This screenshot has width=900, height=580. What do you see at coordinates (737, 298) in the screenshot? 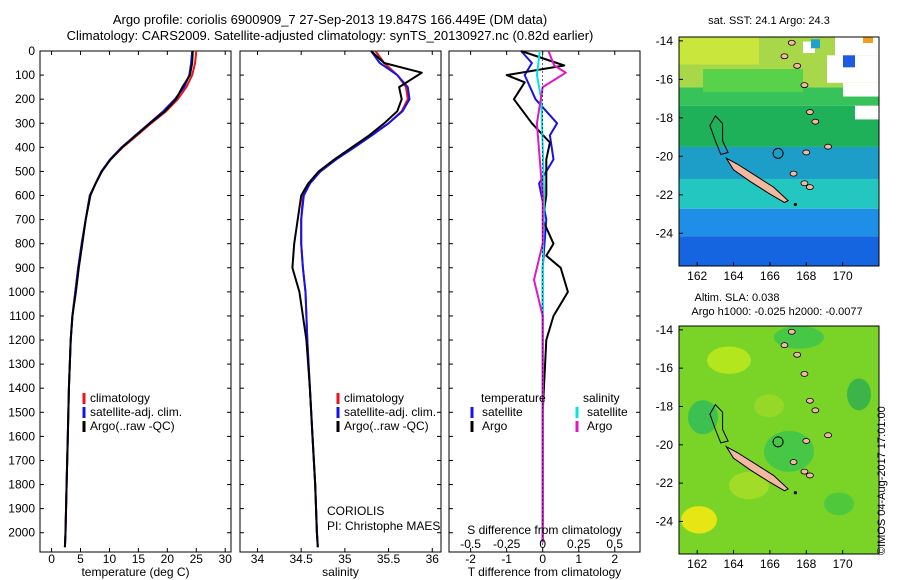
I see `sla-map-title: Altim. SLA: 0.038` at bounding box center [737, 298].